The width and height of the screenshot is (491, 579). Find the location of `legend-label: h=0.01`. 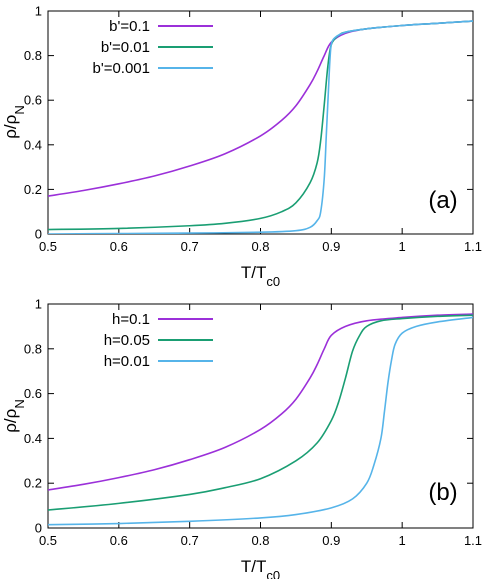

legend-label: h=0.01 is located at coordinates (127, 361).